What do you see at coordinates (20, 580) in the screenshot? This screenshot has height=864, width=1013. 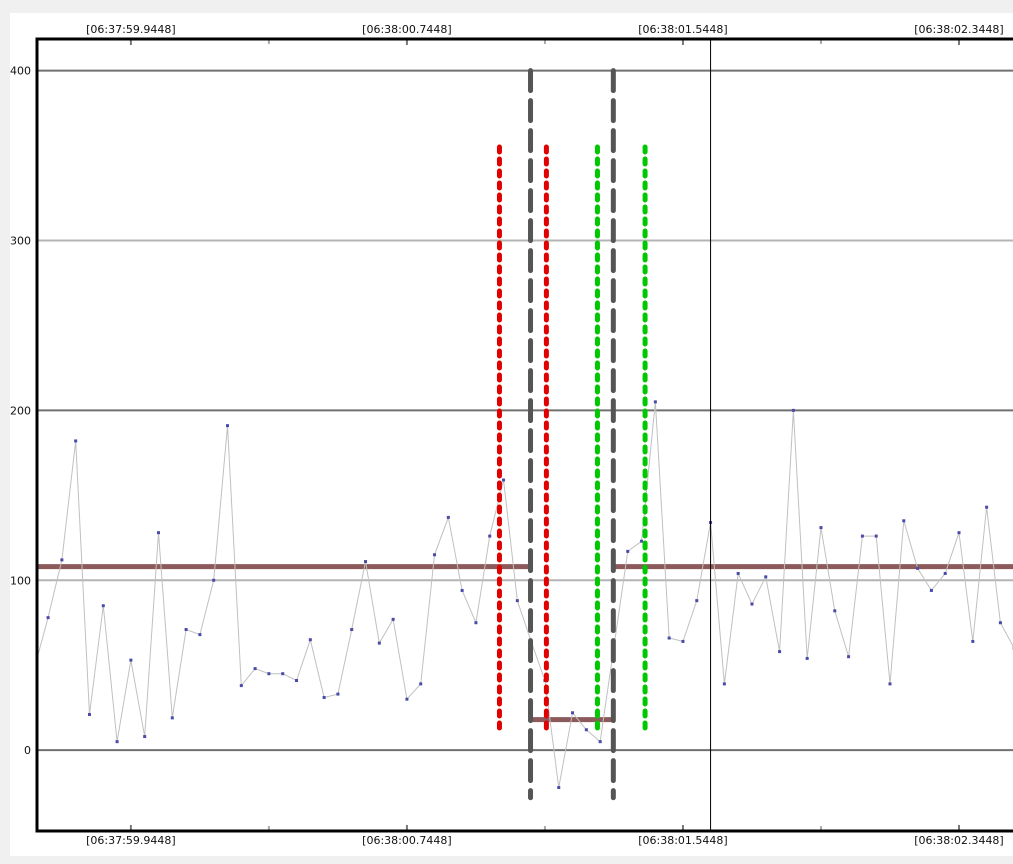 I see `y-tick-label: 100` at bounding box center [20, 580].